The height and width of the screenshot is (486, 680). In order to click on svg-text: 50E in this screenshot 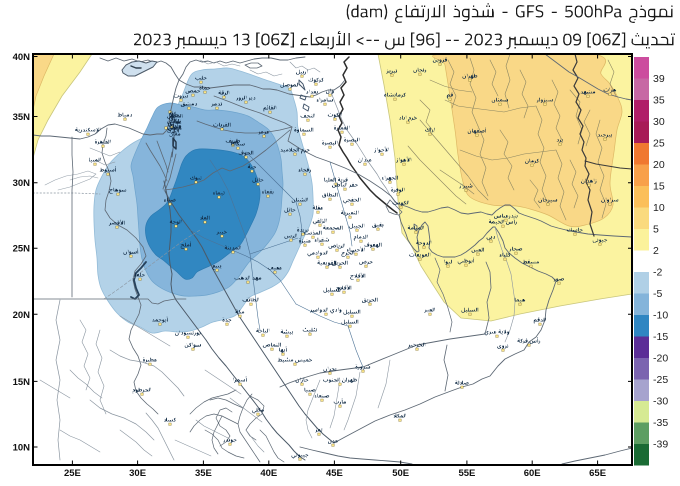, I will do `click(400, 473)`.